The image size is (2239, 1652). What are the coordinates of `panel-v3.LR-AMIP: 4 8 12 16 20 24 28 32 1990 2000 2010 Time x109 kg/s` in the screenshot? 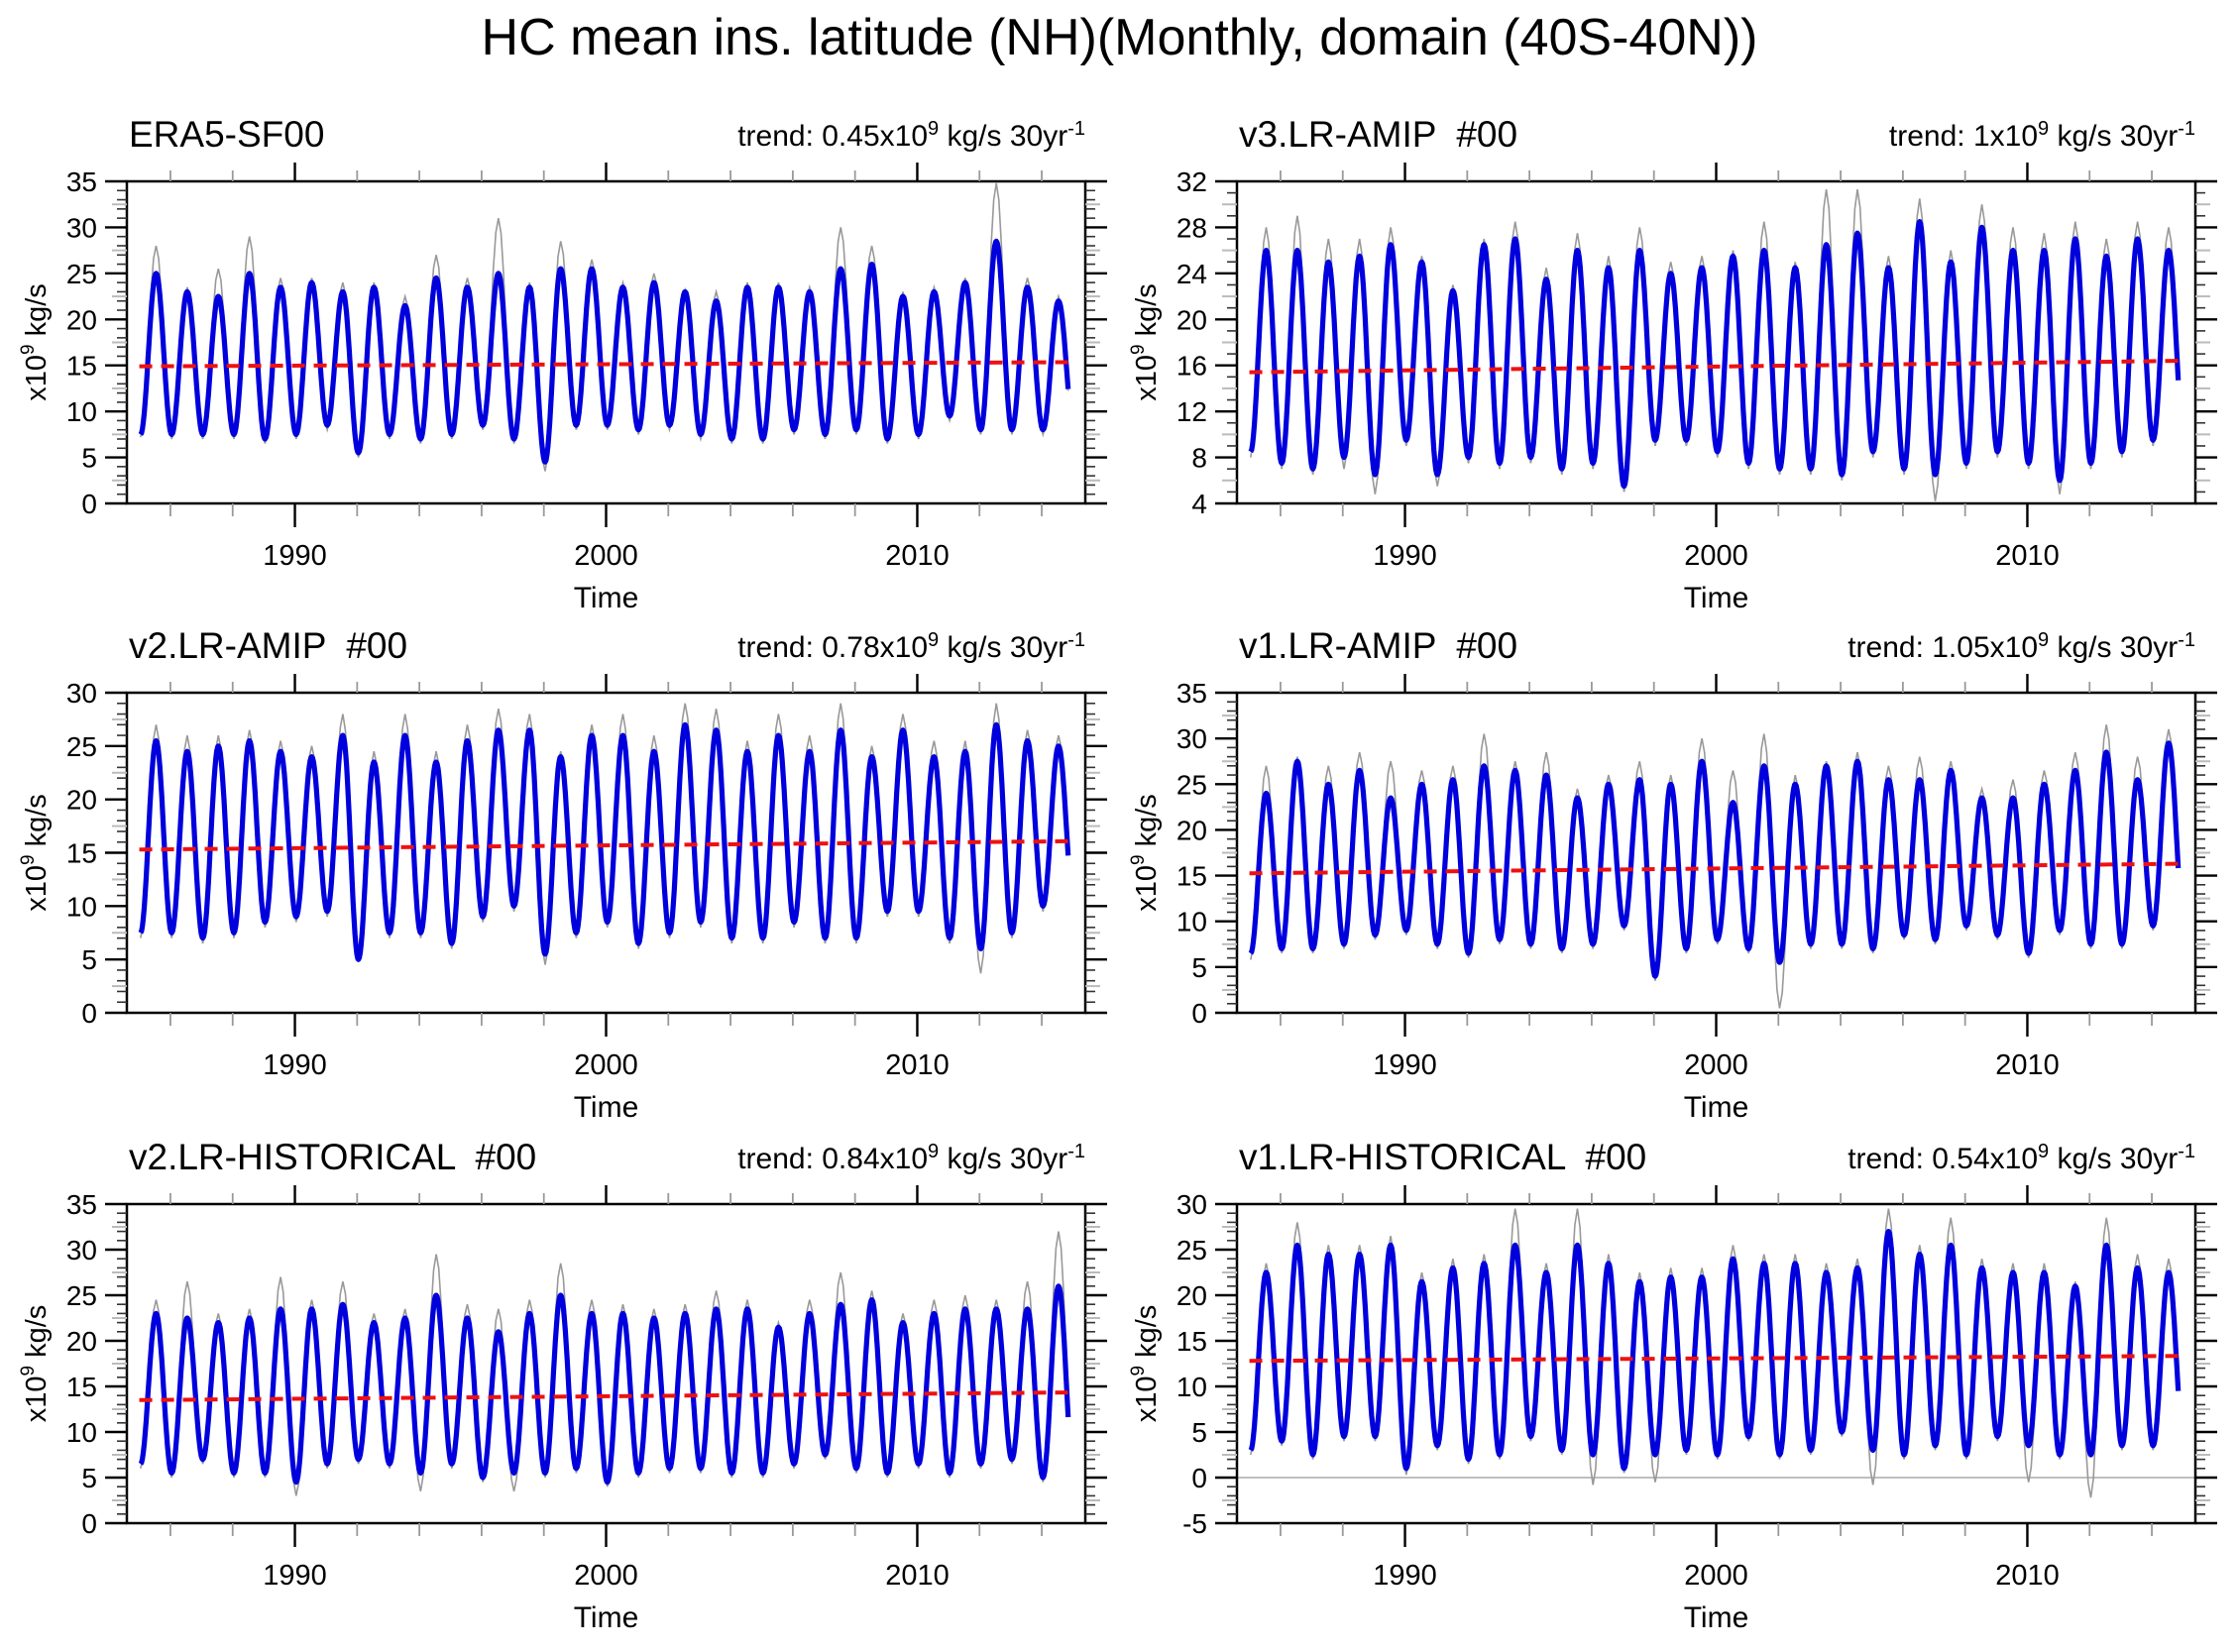 It's located at (1672, 388).